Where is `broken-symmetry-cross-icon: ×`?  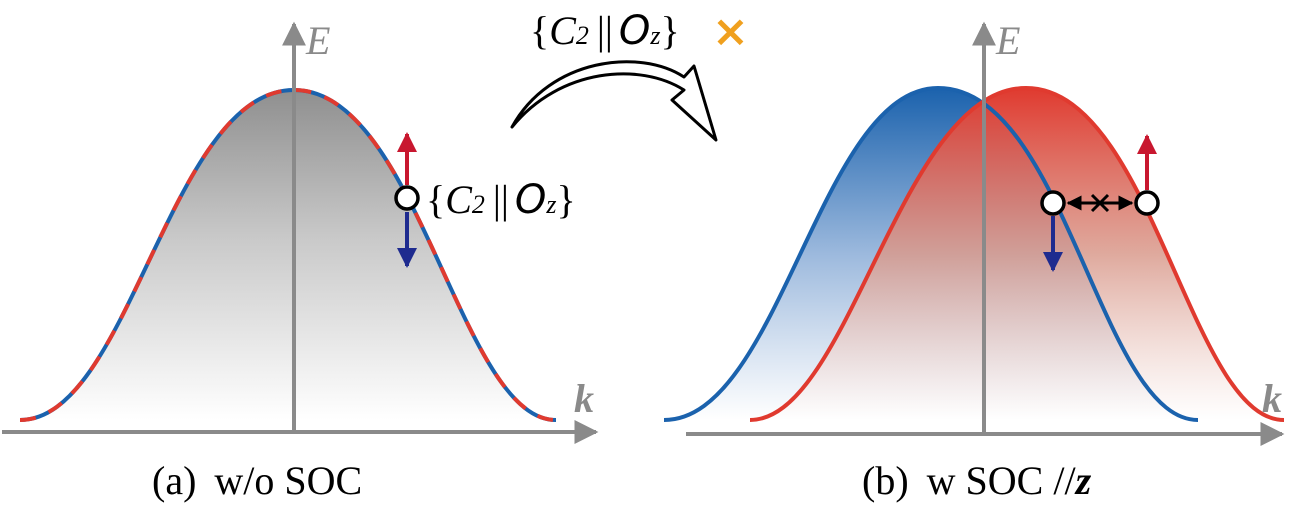
broken-symmetry-cross-icon: × is located at coordinates (730, 31).